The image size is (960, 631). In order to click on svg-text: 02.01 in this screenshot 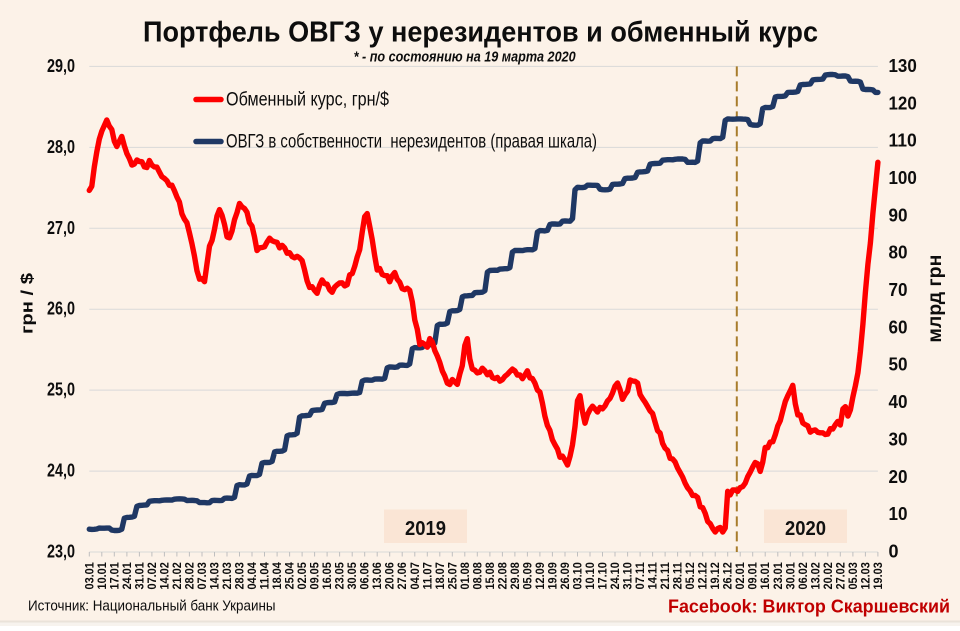, I will do `click(740, 575)`.